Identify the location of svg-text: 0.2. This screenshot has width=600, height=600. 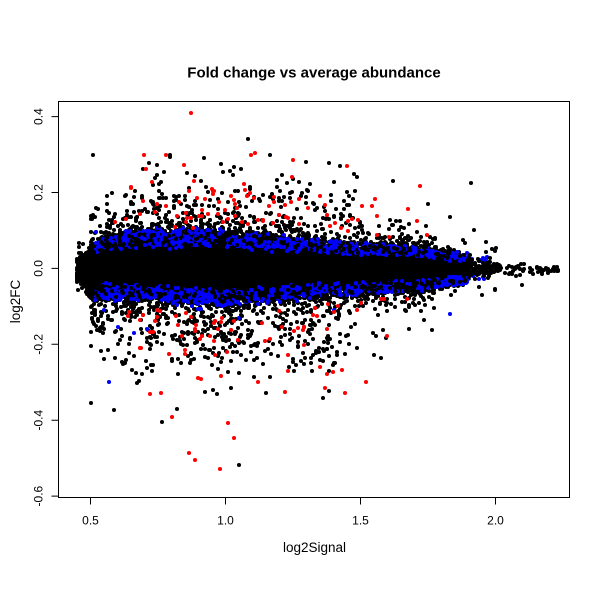
(39, 192).